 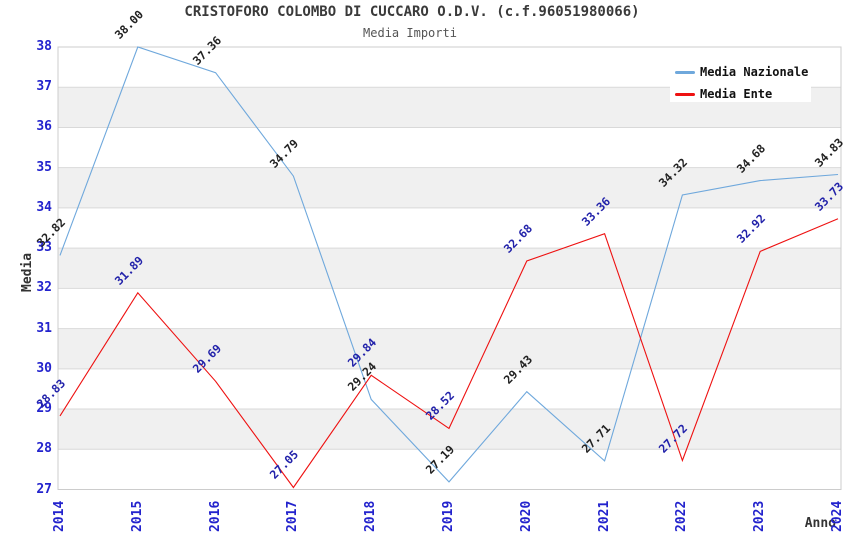 What do you see at coordinates (44, 127) in the screenshot?
I see `y-tick-label: 36` at bounding box center [44, 127].